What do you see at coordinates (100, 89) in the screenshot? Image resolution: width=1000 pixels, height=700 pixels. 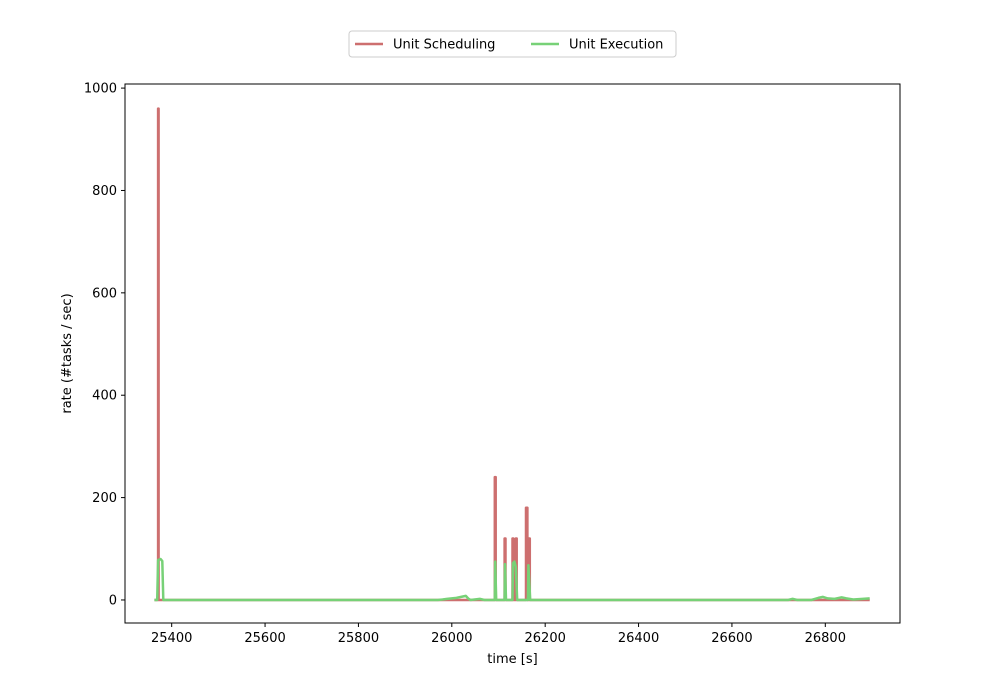 I see `y-tick-label: 1000` at bounding box center [100, 89].